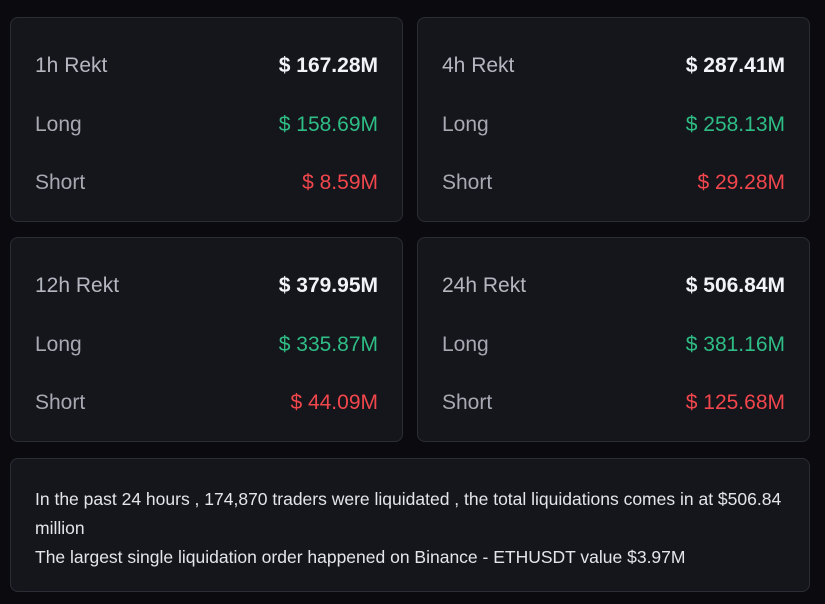 This screenshot has height=604, width=825. I want to click on short-value: $ 29.28M, so click(741, 182).